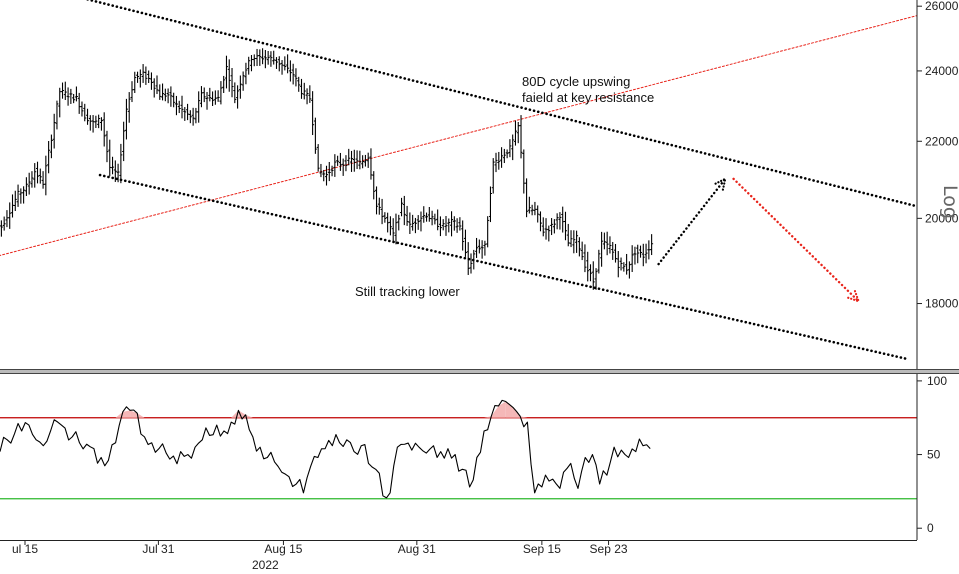 Image resolution: width=959 pixels, height=574 pixels. Describe the element at coordinates (942, 141) in the screenshot. I see `price-y-tick-label: 22000` at that location.